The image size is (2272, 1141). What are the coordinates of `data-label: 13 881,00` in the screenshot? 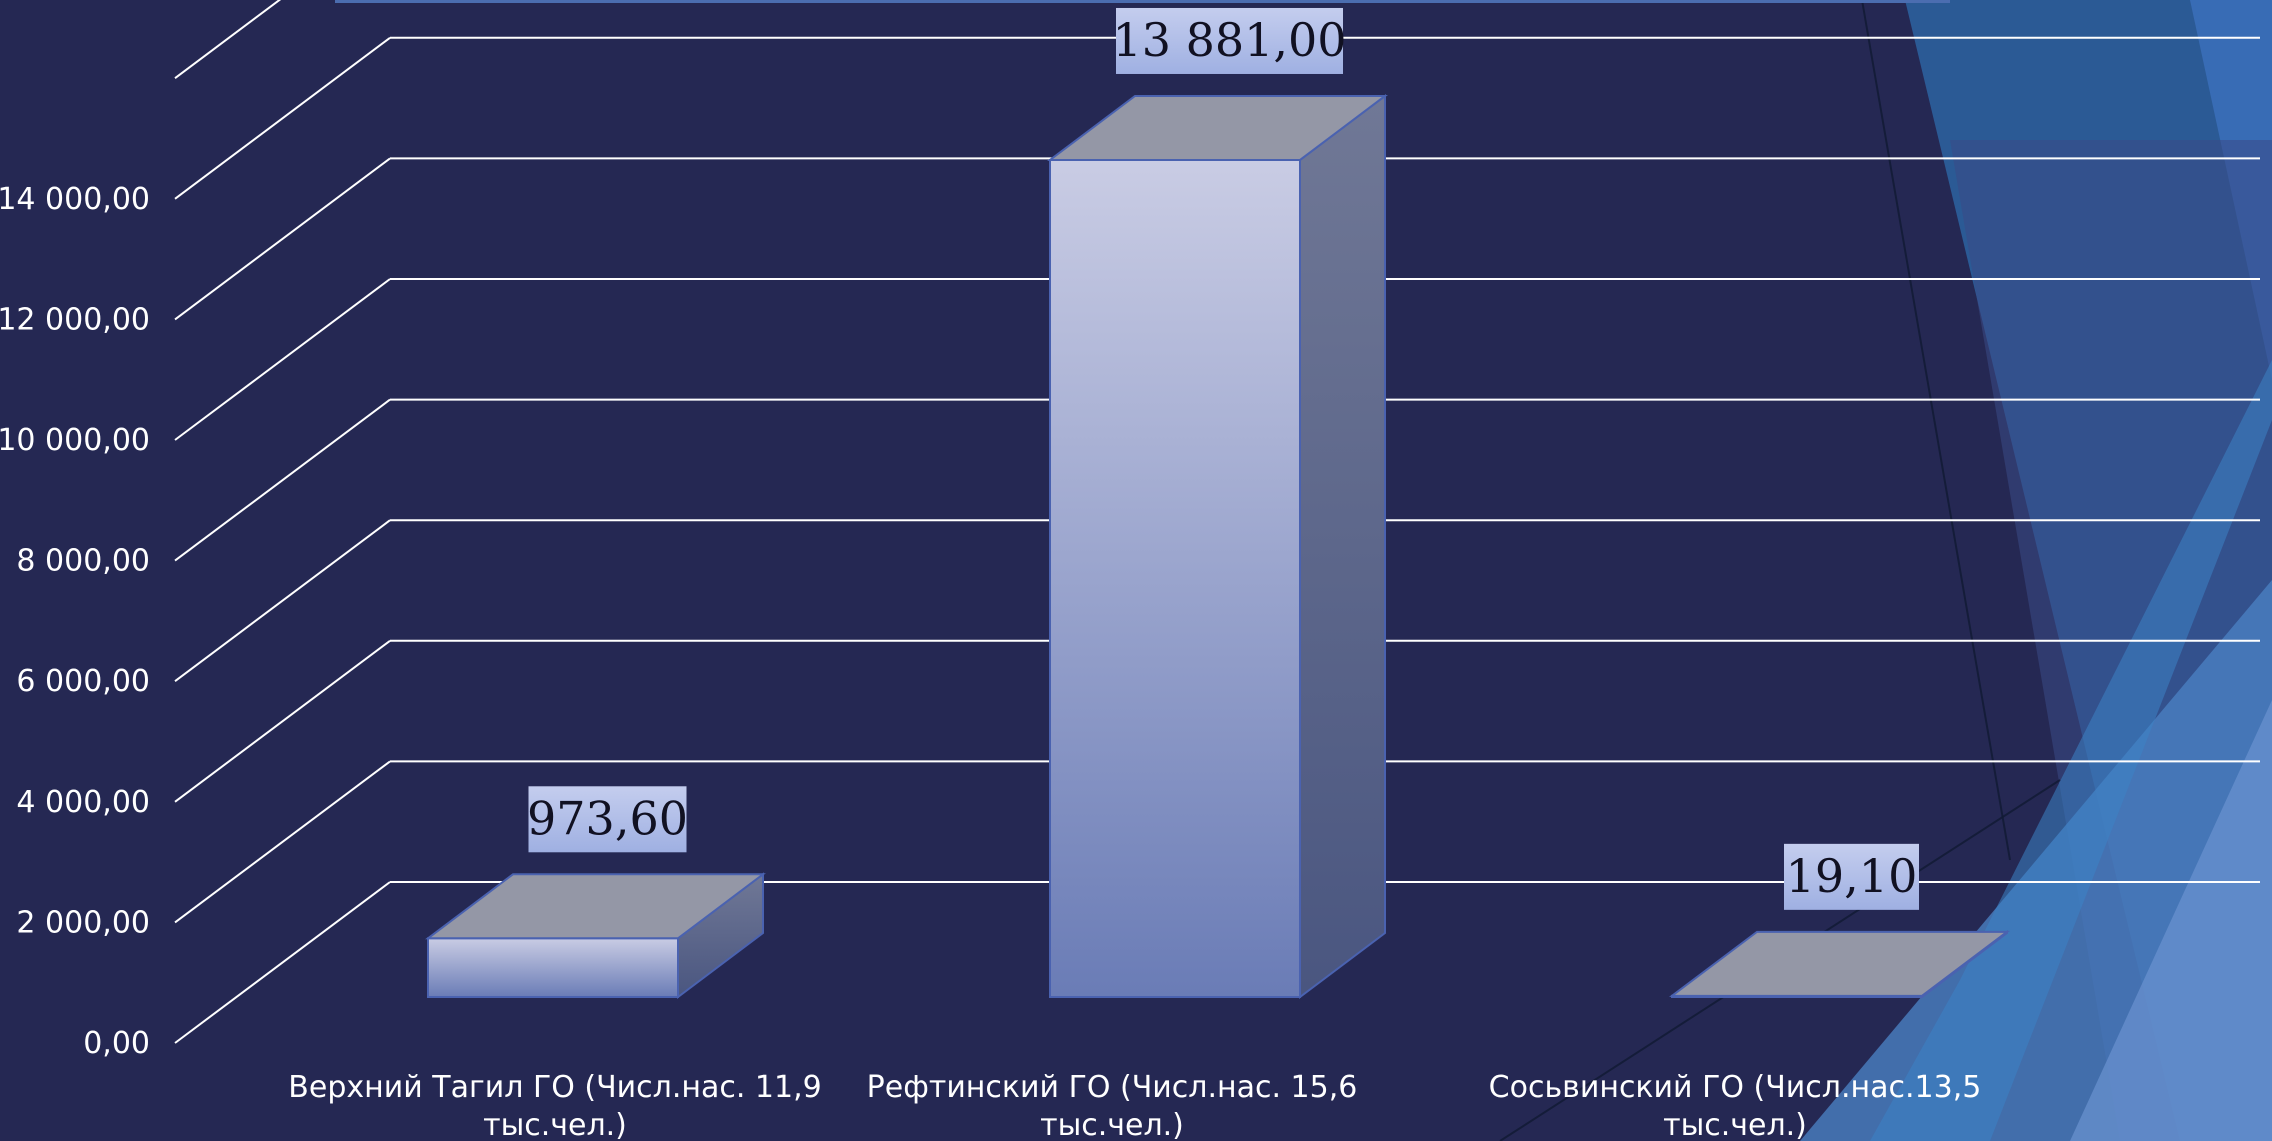 It's located at (1229, 40).